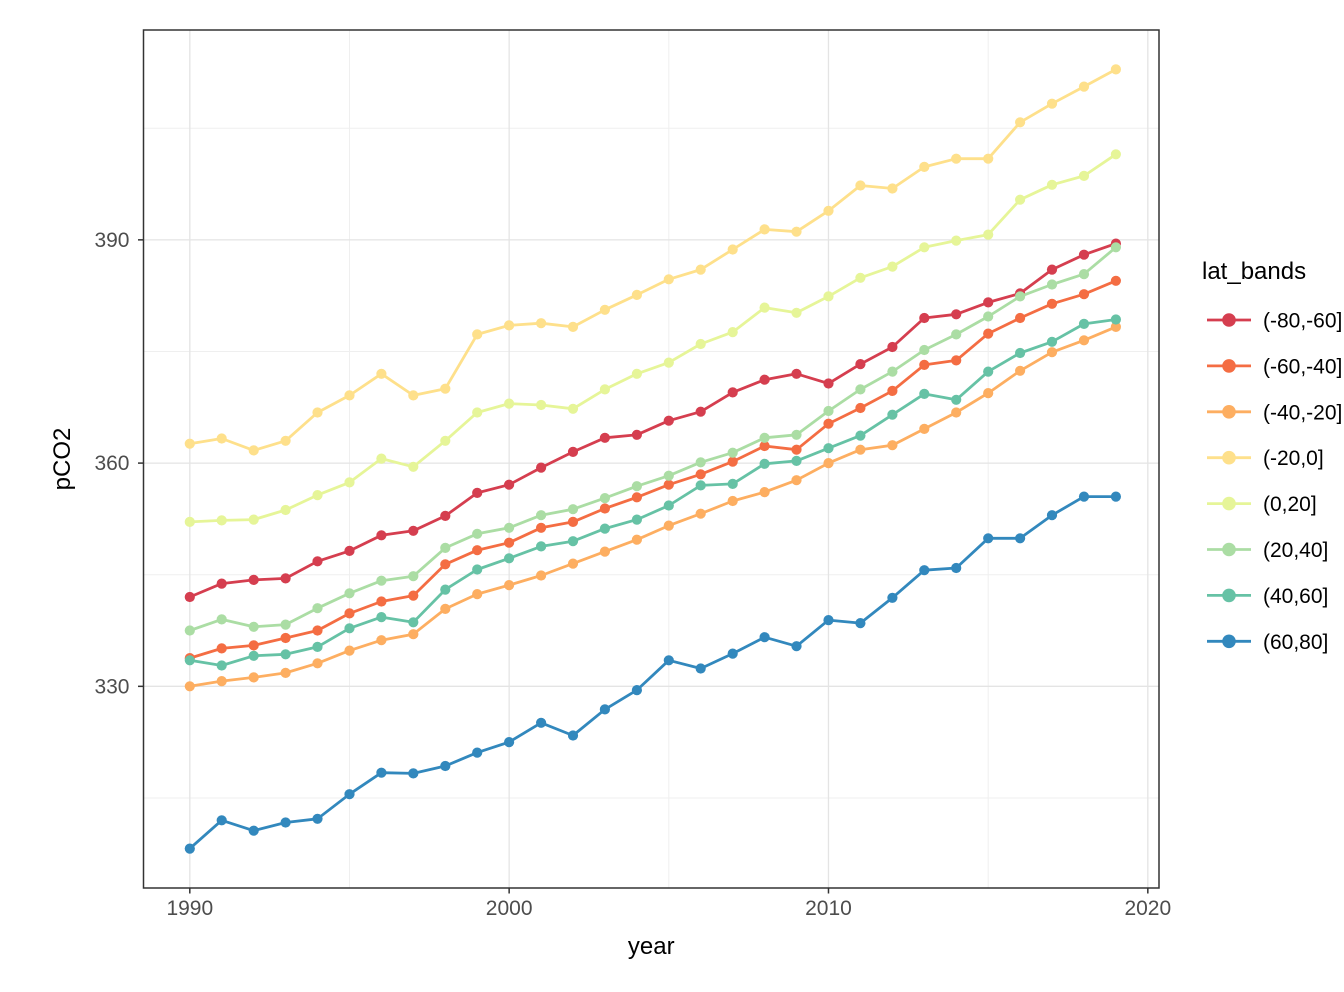  I want to click on legend-label: (0,20], so click(1290, 504).